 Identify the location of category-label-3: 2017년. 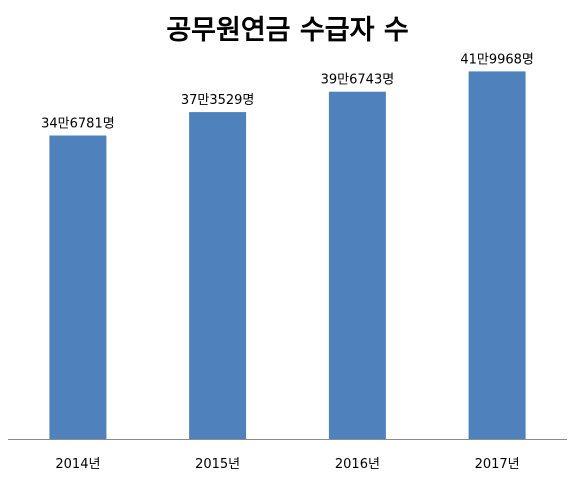
(497, 464).